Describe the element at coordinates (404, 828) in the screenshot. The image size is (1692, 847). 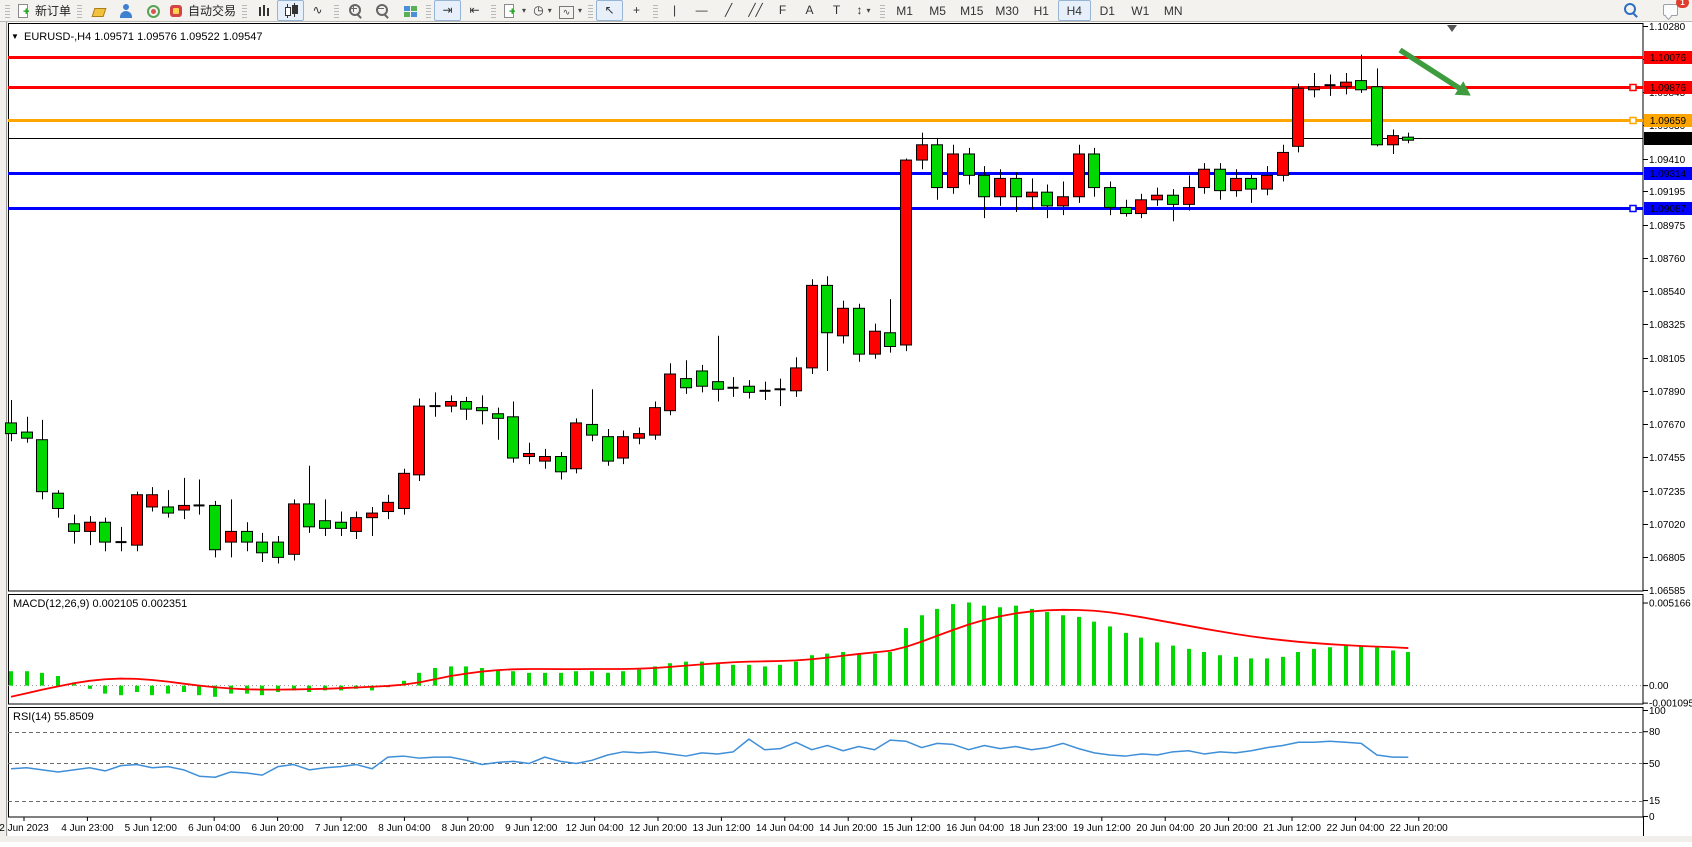
I see `time-axis-label: 8 Jun 04:00` at that location.